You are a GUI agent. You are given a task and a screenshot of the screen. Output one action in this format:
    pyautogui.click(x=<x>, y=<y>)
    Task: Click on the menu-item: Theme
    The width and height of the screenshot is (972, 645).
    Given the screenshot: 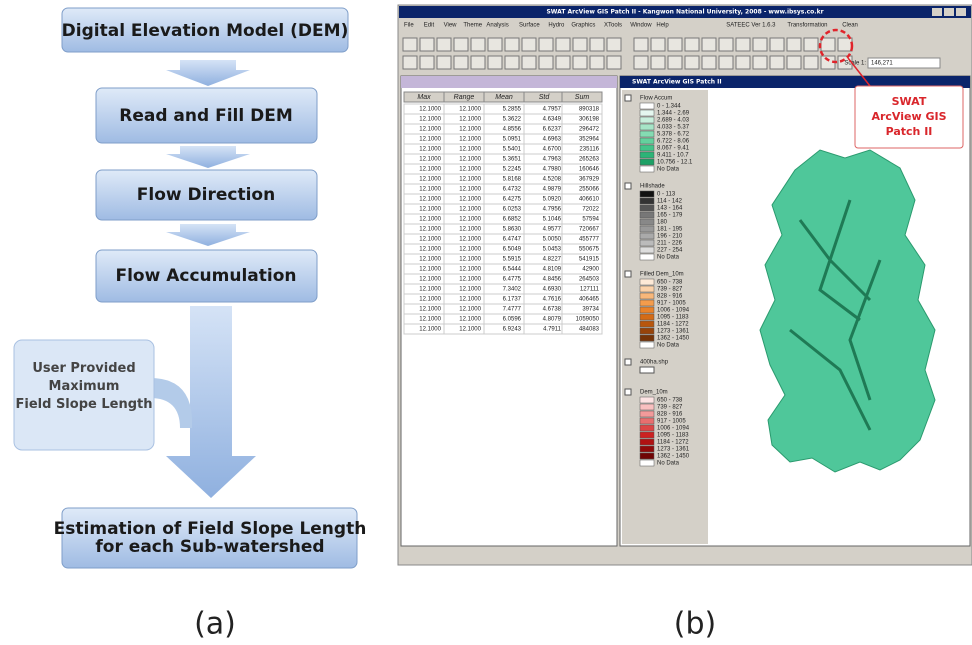 What is the action you would take?
    pyautogui.click(x=472, y=26)
    